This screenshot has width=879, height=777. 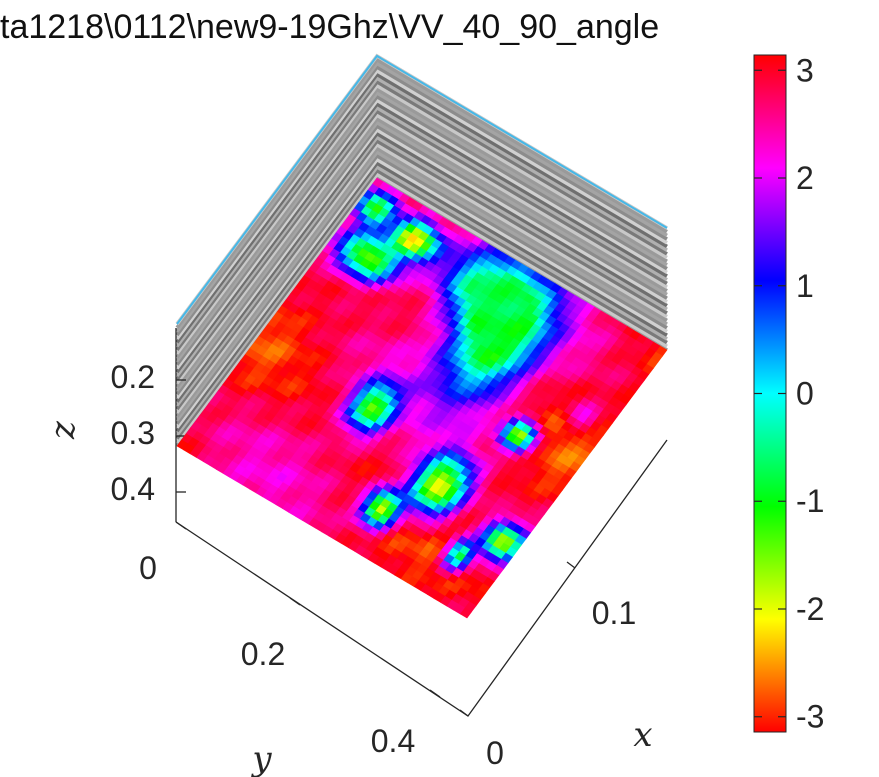 I want to click on z-tick-label: 0.2, so click(x=133, y=377).